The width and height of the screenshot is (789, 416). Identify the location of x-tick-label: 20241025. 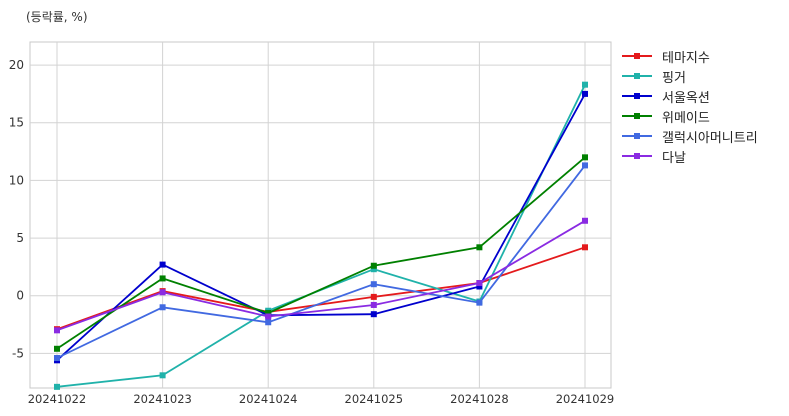
(374, 399).